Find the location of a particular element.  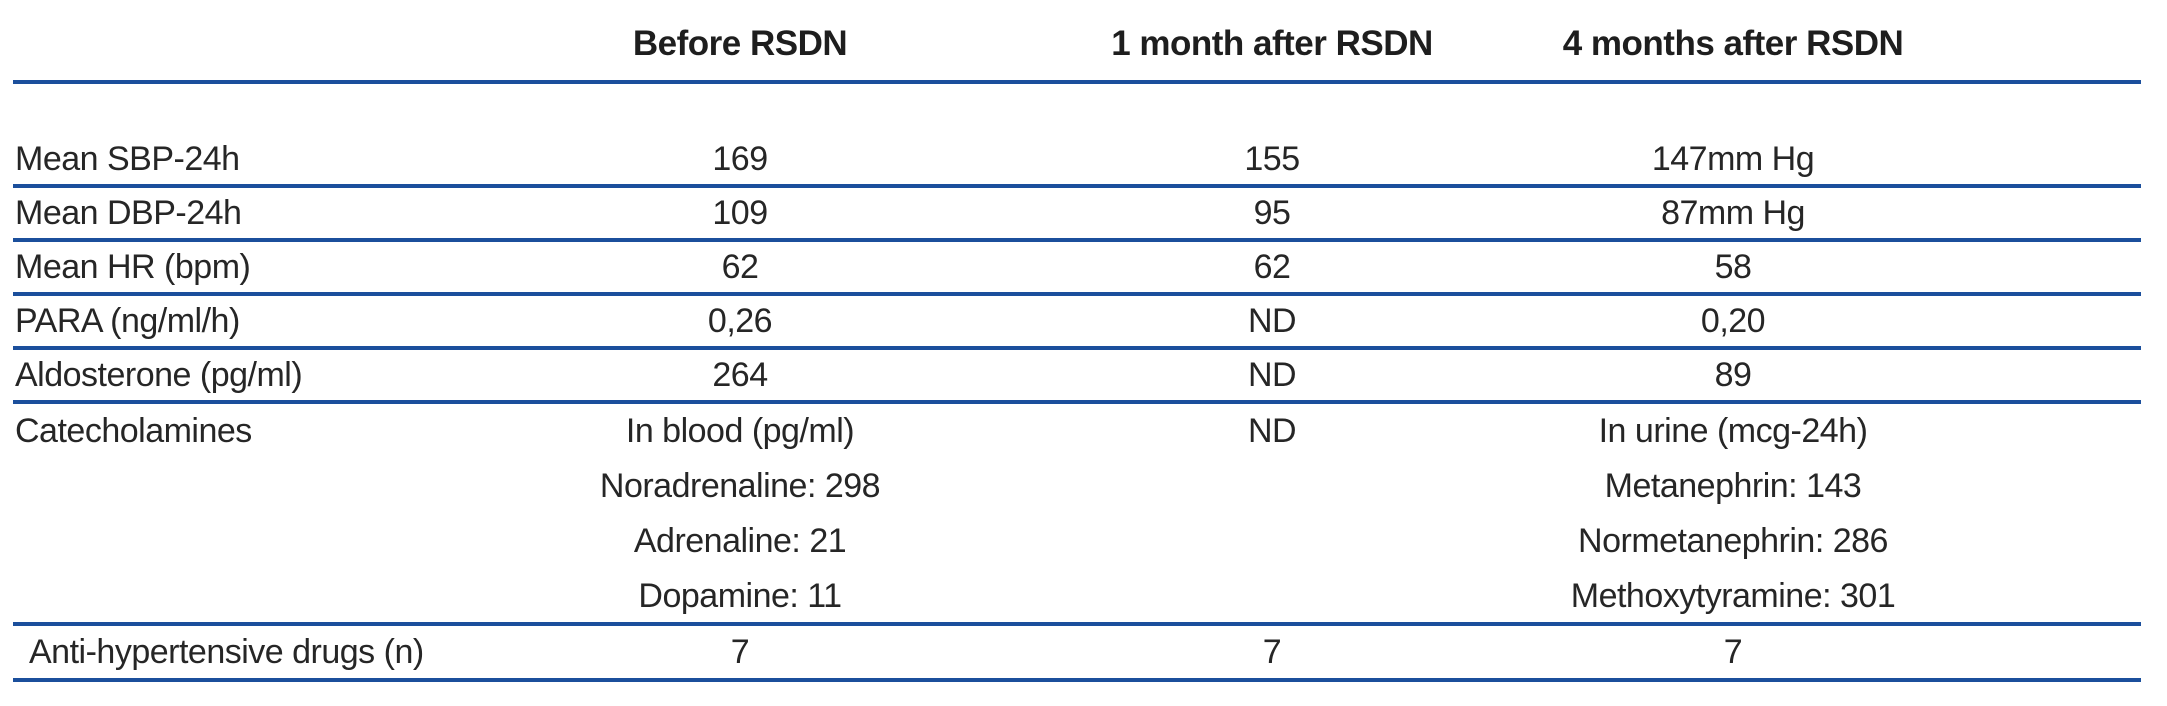

header-1-month-after-rsdn: 1 month after RSDN is located at coordinates (1272, 43).